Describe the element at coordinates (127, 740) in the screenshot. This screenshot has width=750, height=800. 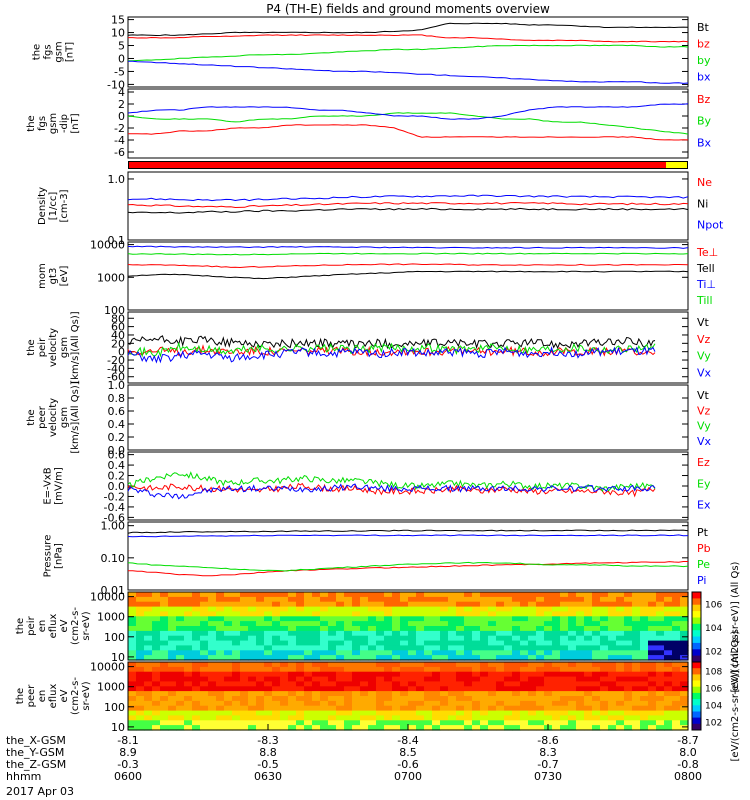
I see `x-axis-value: -8.1` at that location.